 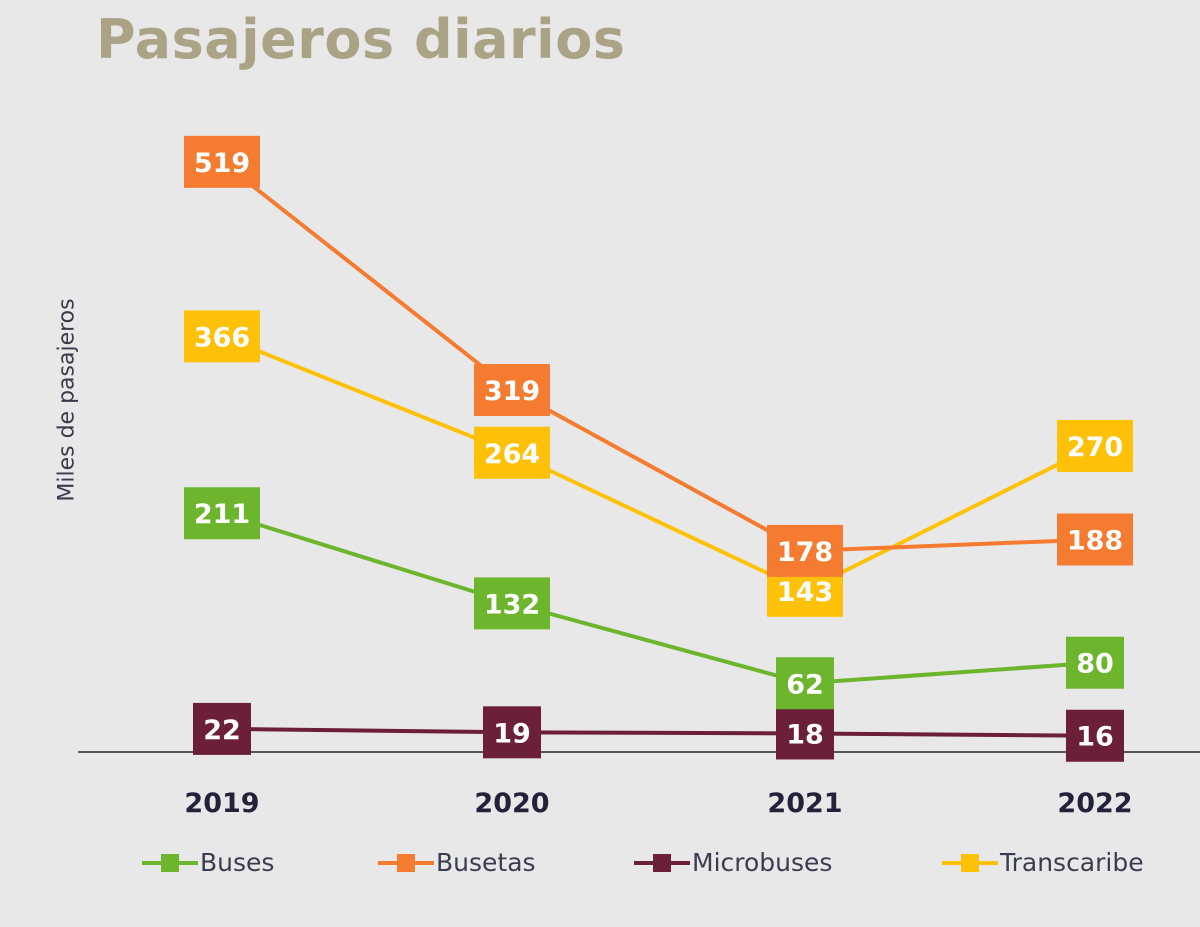 What do you see at coordinates (221, 803) in the screenshot?
I see `x-tick-label: 2019` at bounding box center [221, 803].